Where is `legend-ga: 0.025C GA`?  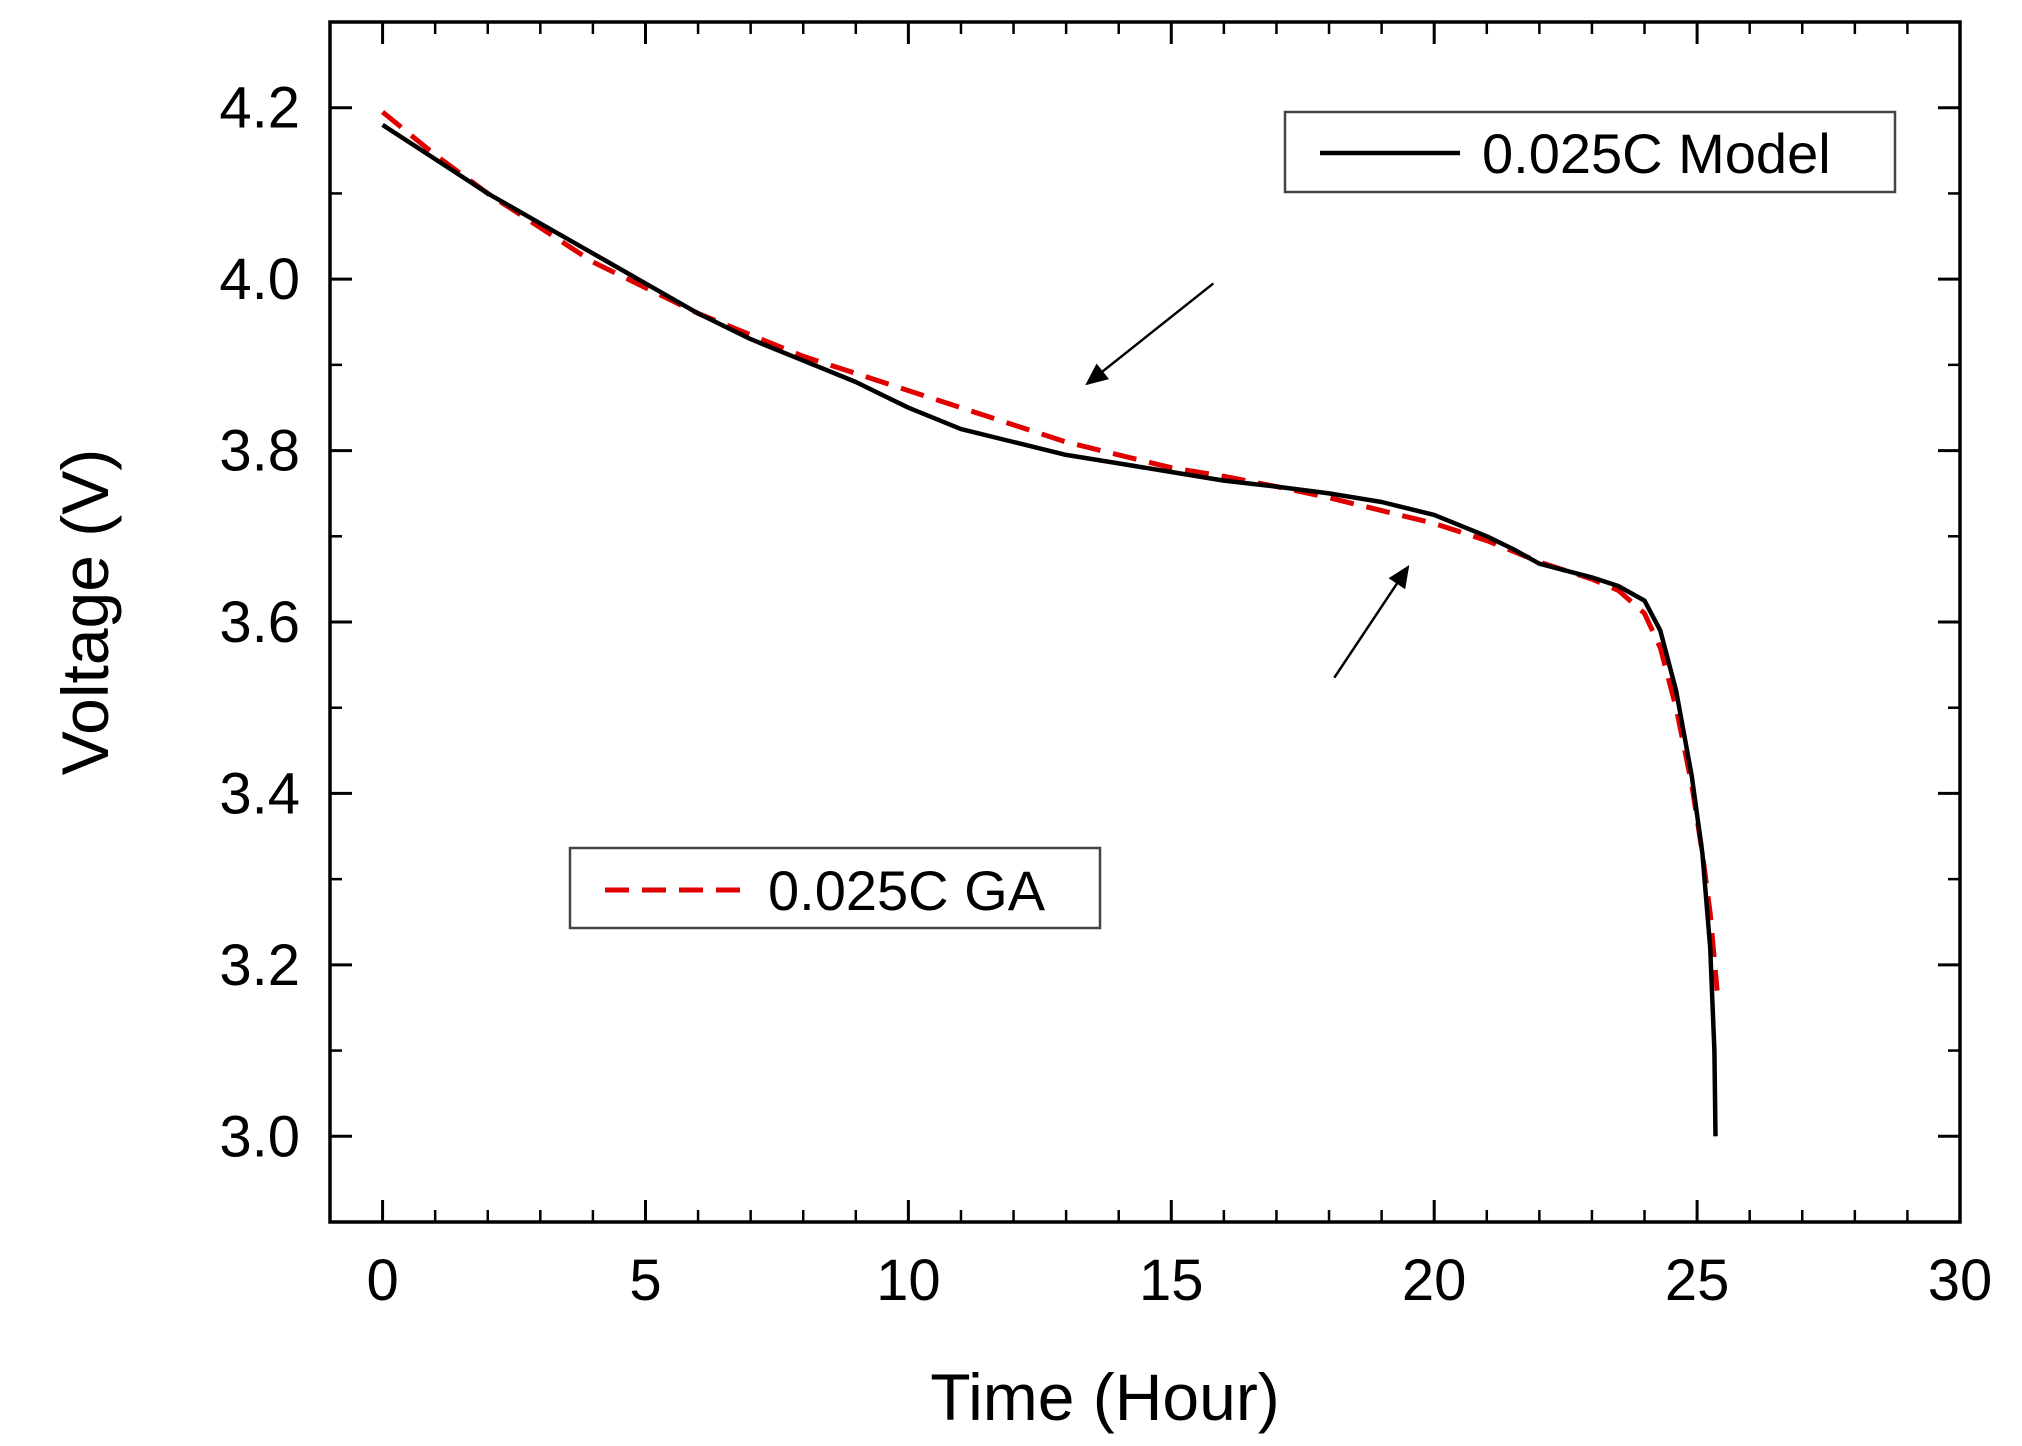 legend-ga: 0.025C GA is located at coordinates (835, 888).